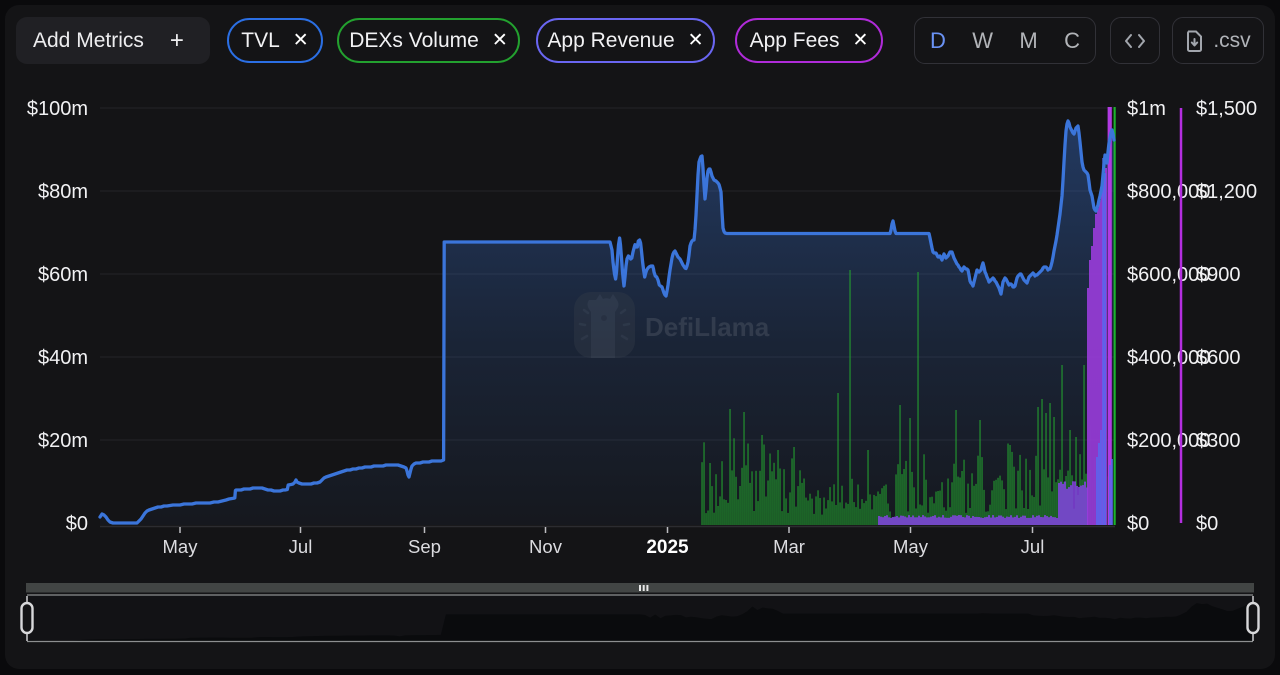 The width and height of the screenshot is (1280, 675). Describe the element at coordinates (63, 358) in the screenshot. I see `svg-text: $40m` at that location.